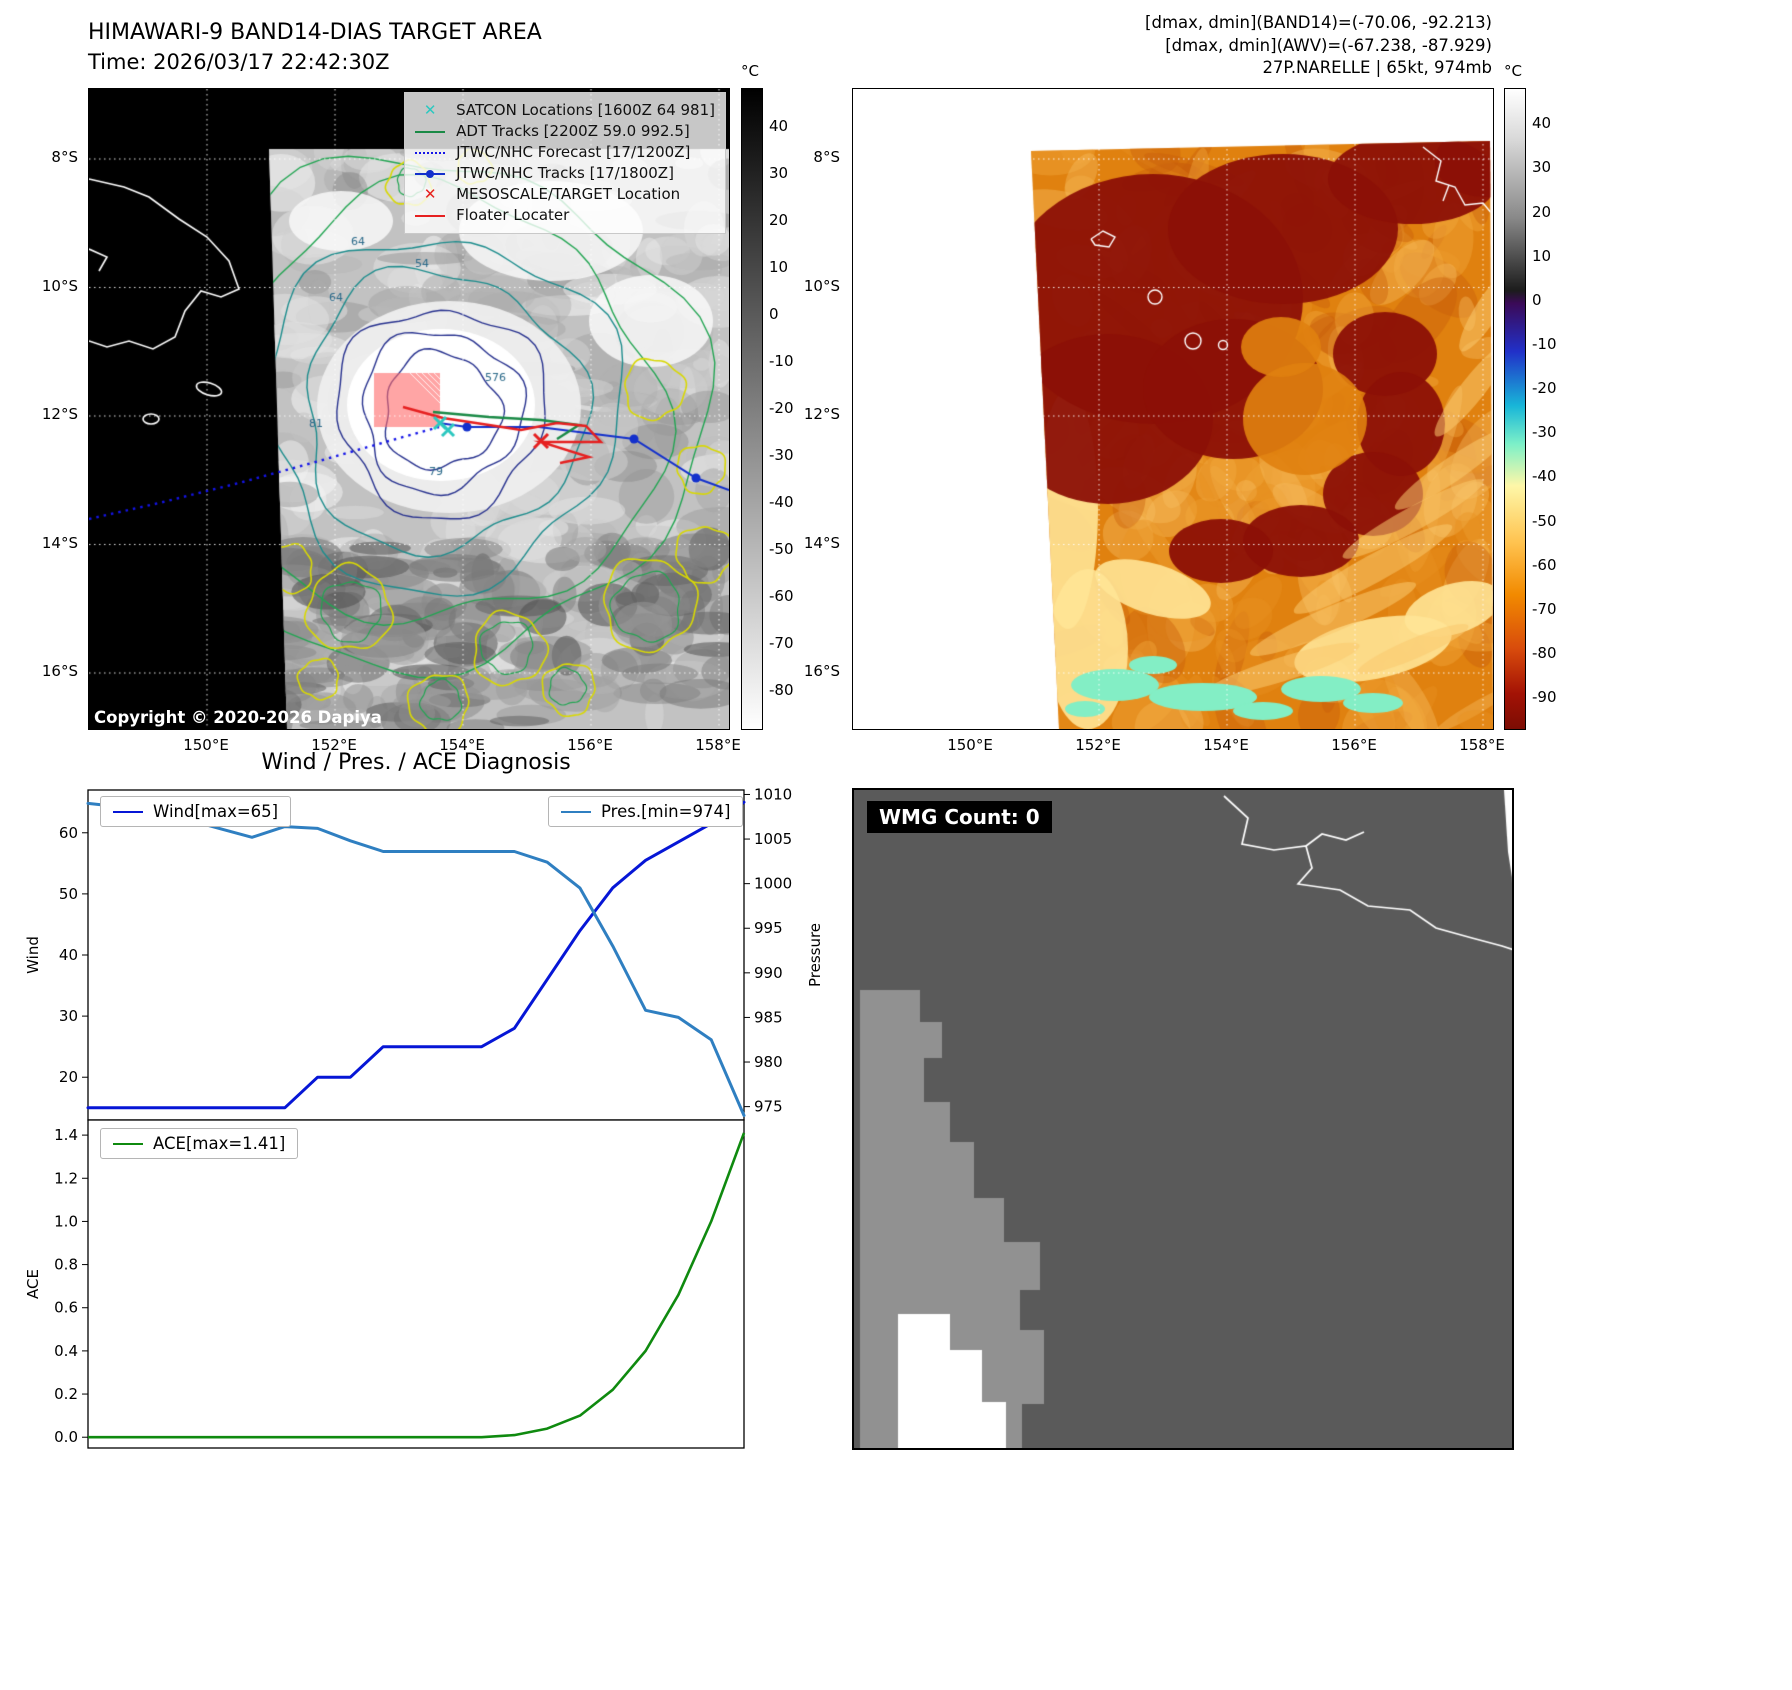 This screenshot has height=1690, width=1792. I want to click on wind-series-line, so click(416, 955).